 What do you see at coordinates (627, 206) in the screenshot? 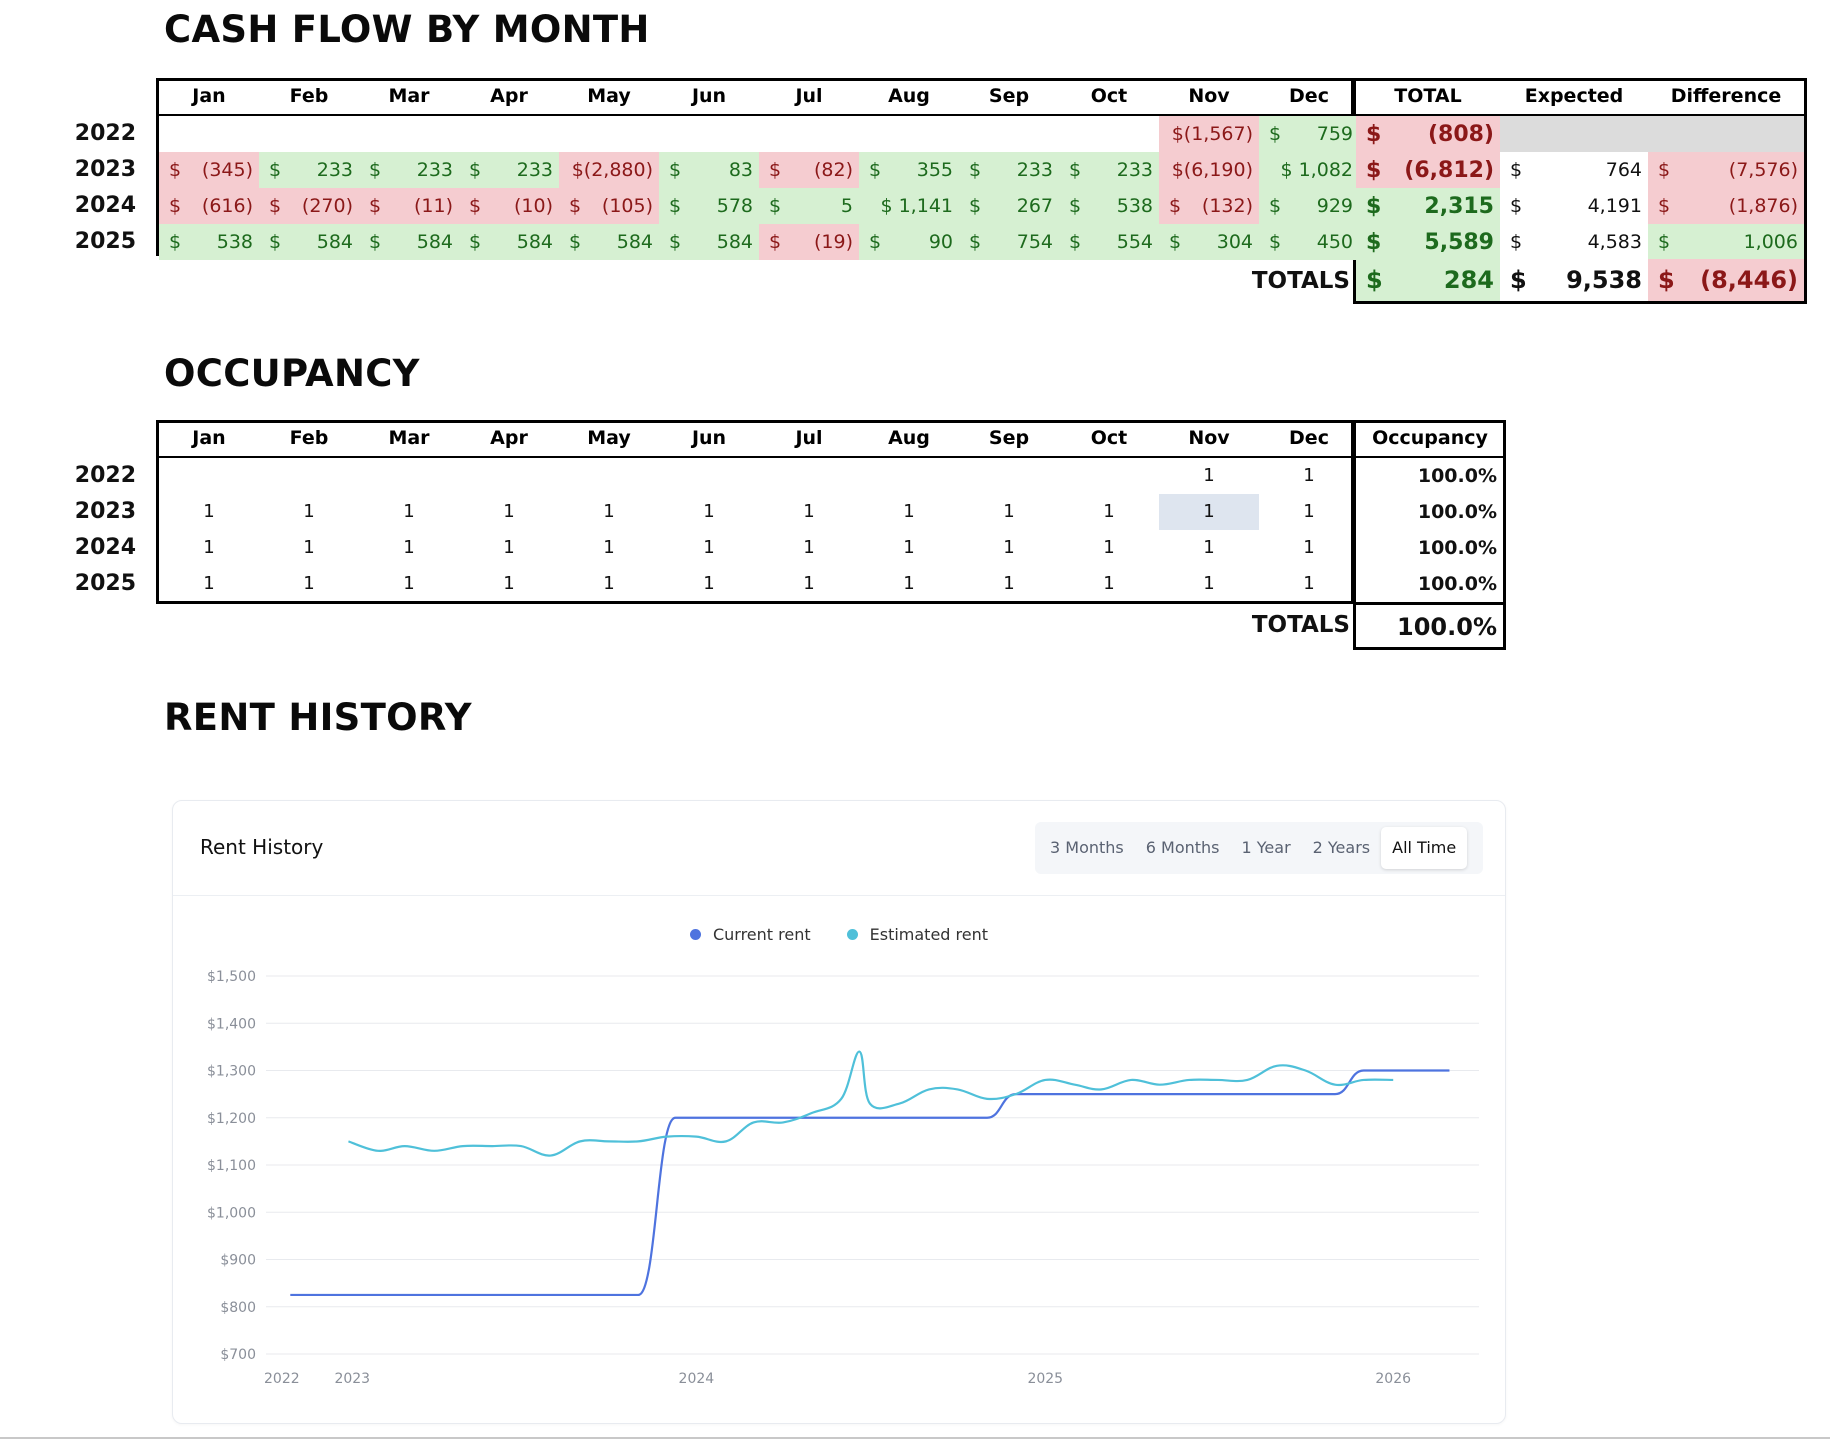
I see `money-value: (105)` at bounding box center [627, 206].